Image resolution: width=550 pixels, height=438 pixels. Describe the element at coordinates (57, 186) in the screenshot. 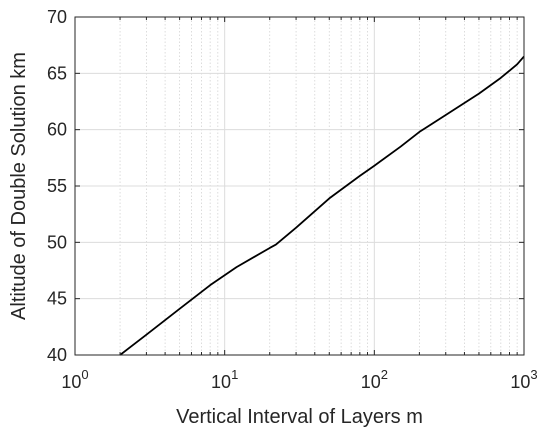

I see `y-tick-label: 55` at that location.